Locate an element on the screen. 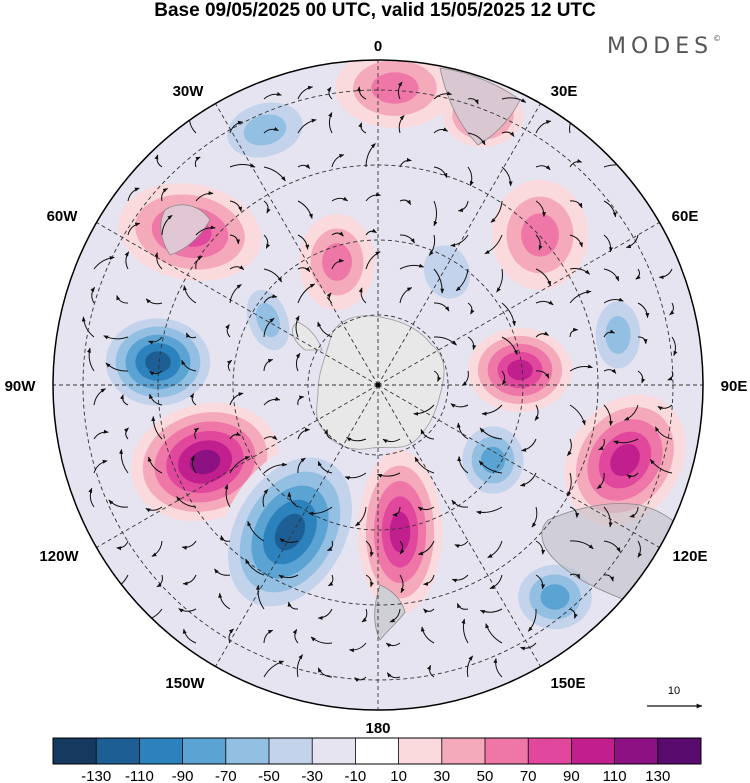  latitude-circle is located at coordinates (378, 385).